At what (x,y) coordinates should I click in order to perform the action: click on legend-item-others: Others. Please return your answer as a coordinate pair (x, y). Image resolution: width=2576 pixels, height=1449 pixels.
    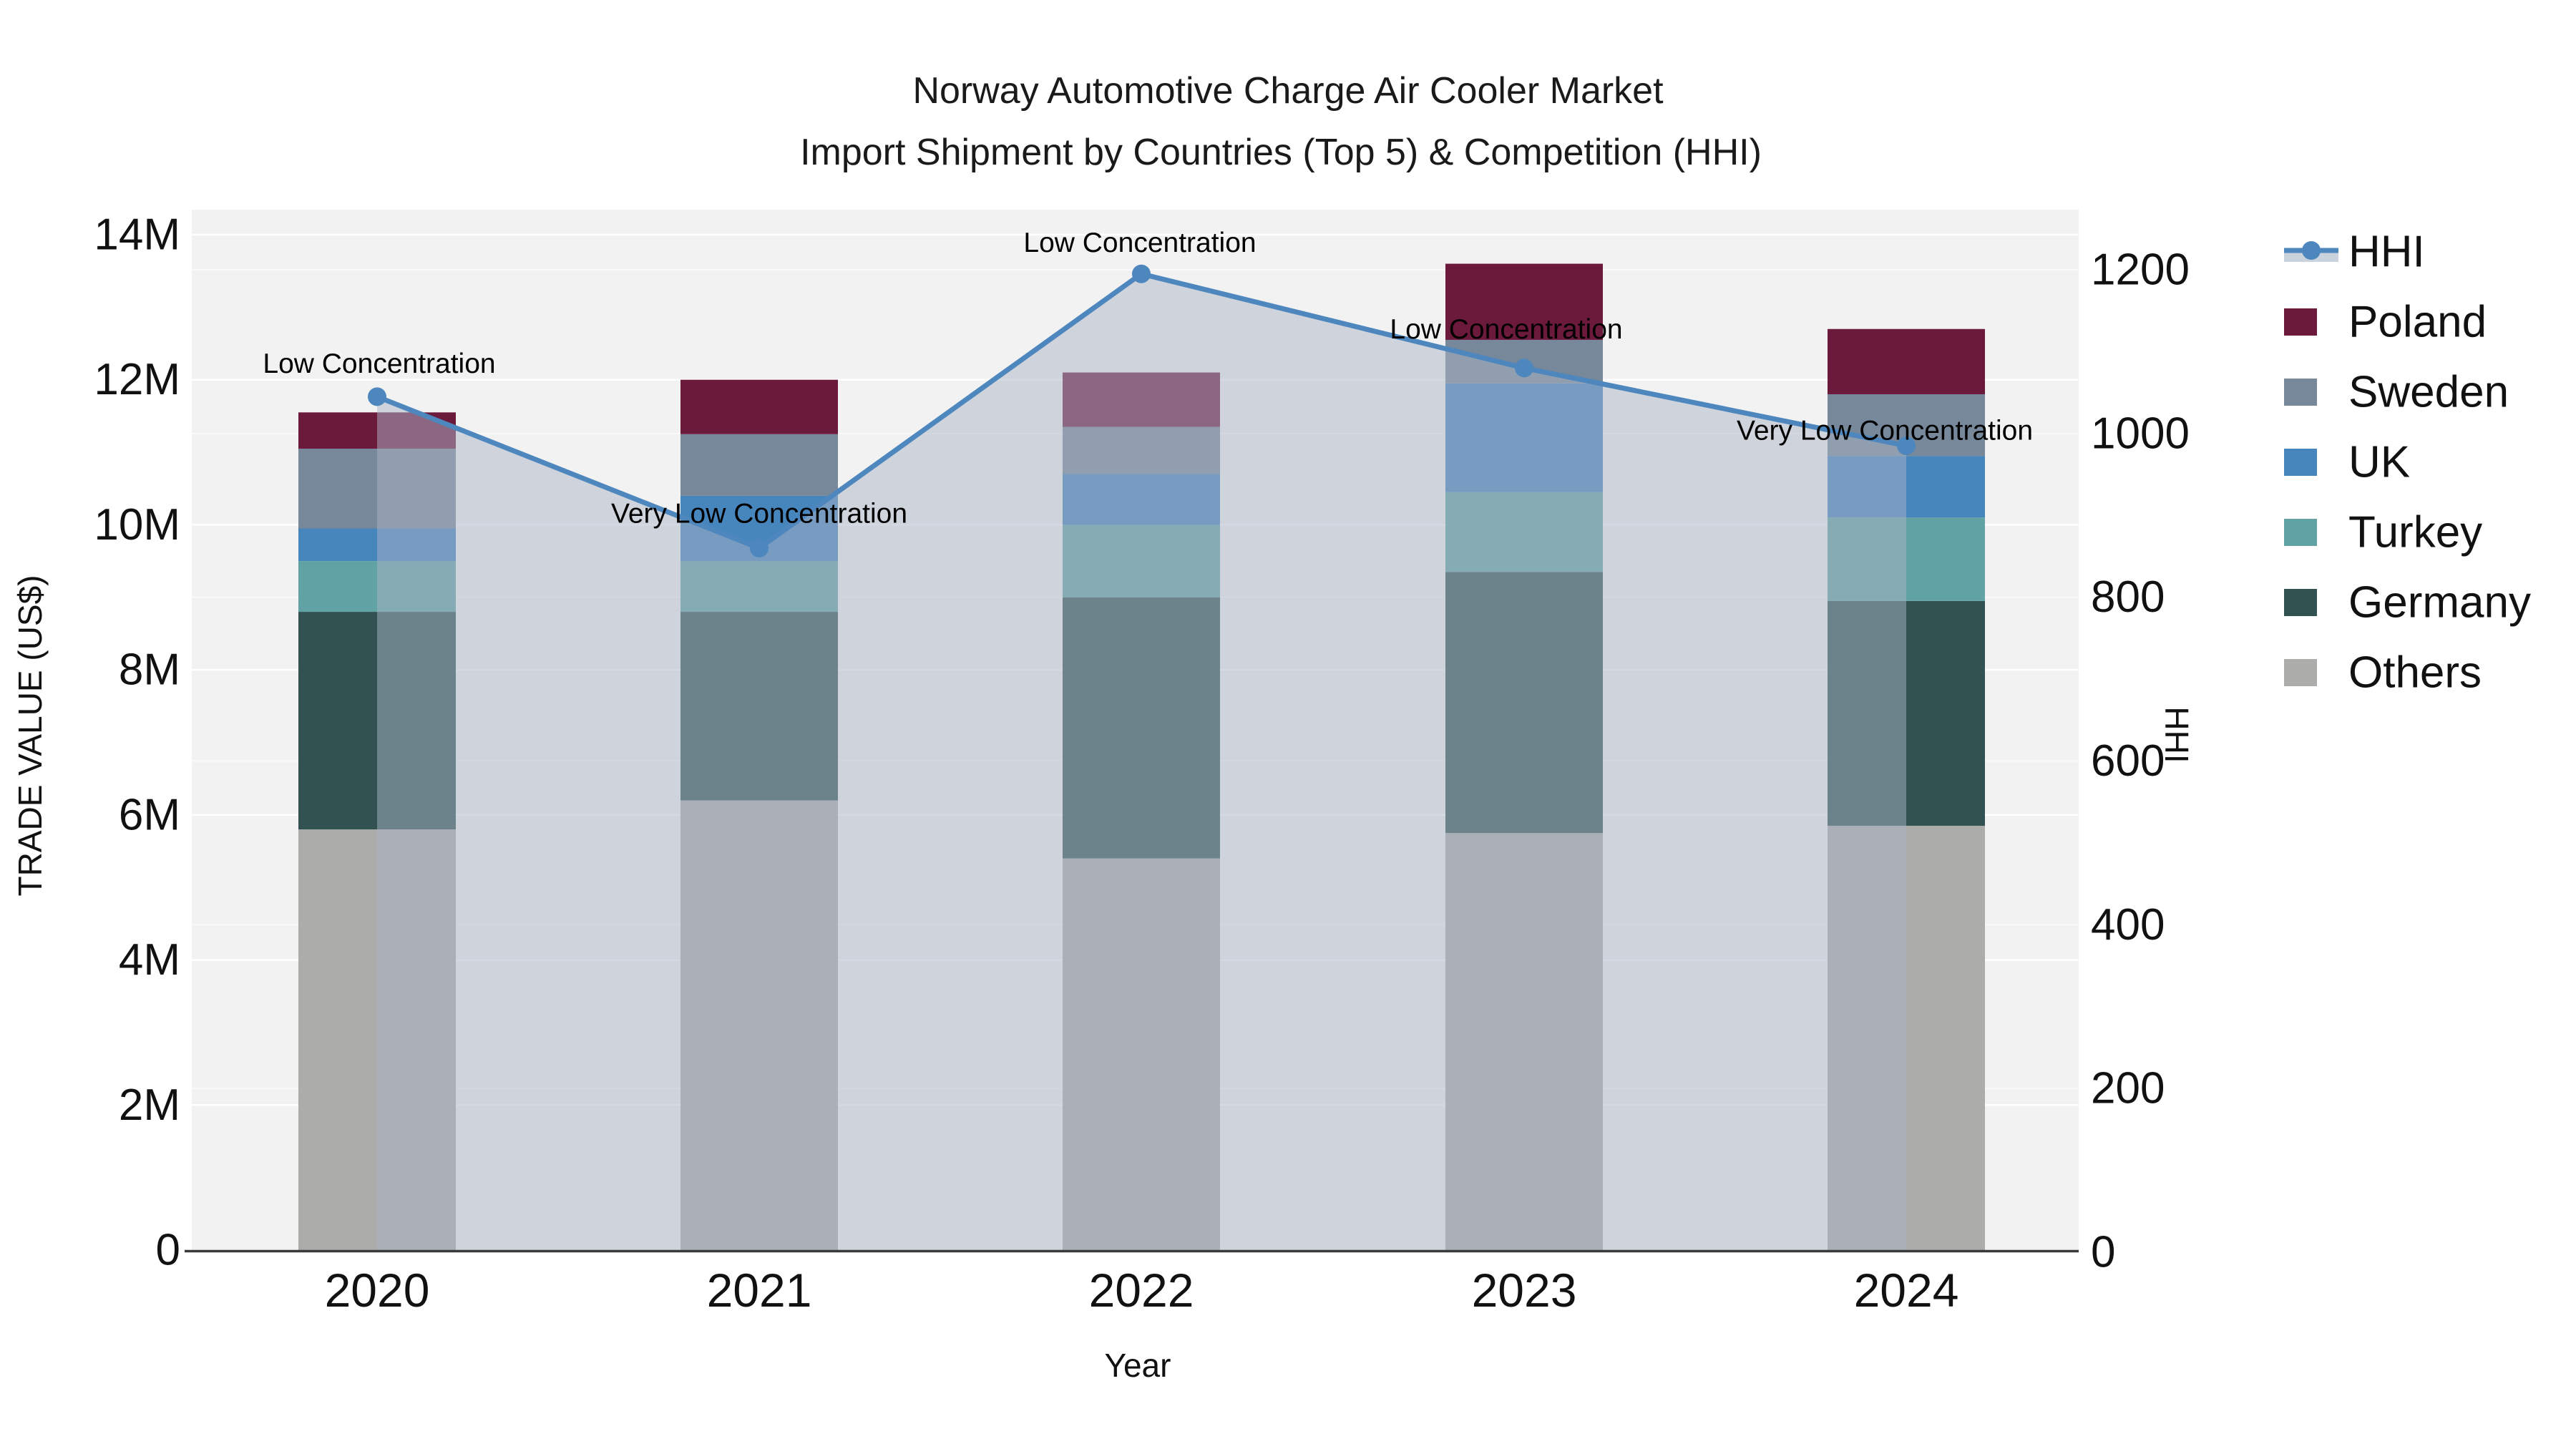
    Looking at the image, I should click on (2383, 673).